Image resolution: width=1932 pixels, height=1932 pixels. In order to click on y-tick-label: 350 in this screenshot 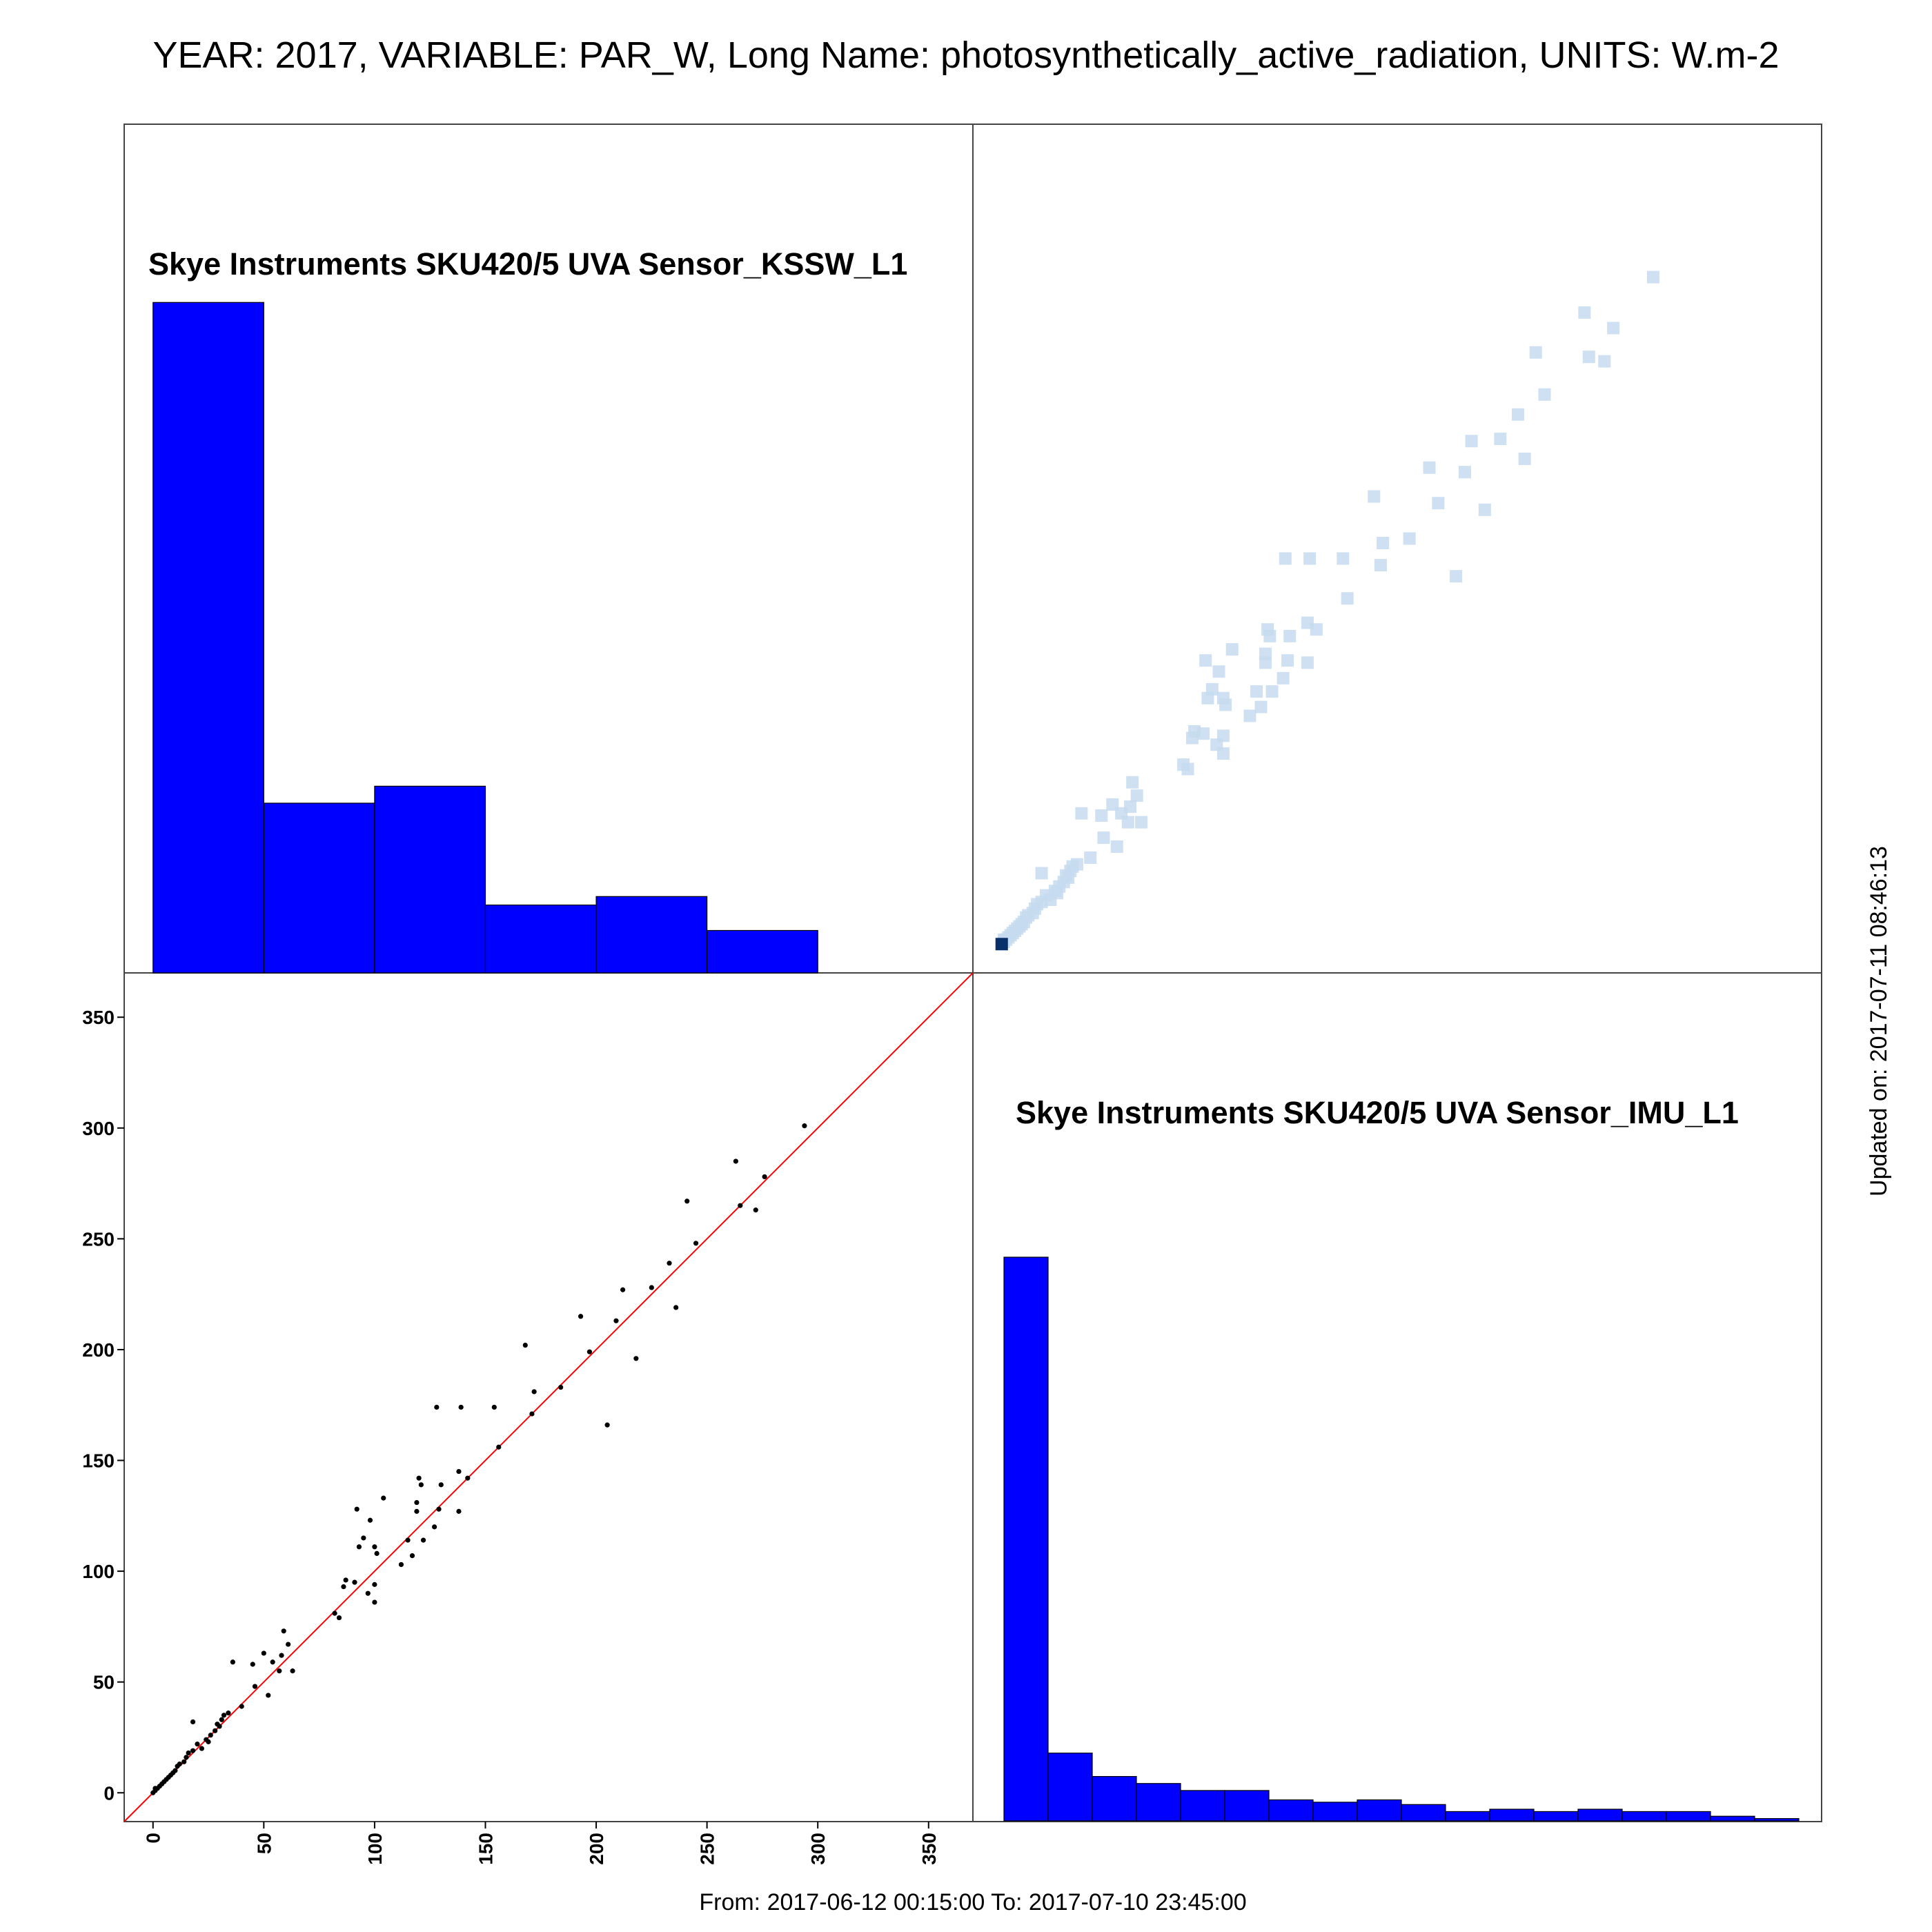, I will do `click(98, 1017)`.